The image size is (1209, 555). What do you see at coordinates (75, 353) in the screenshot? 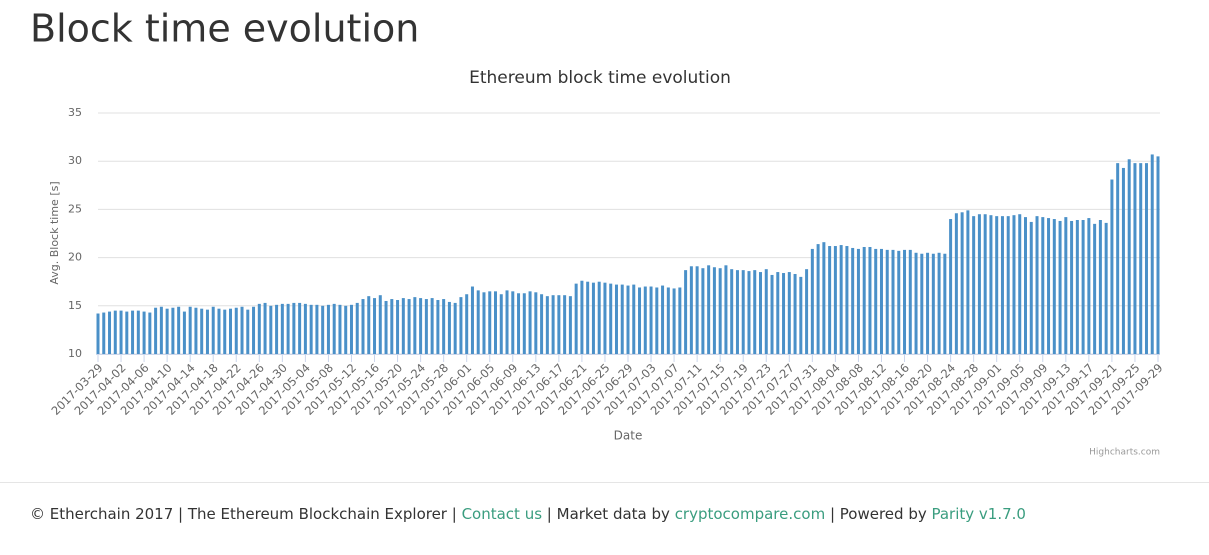
I see `y-tick-label: 10` at bounding box center [75, 353].